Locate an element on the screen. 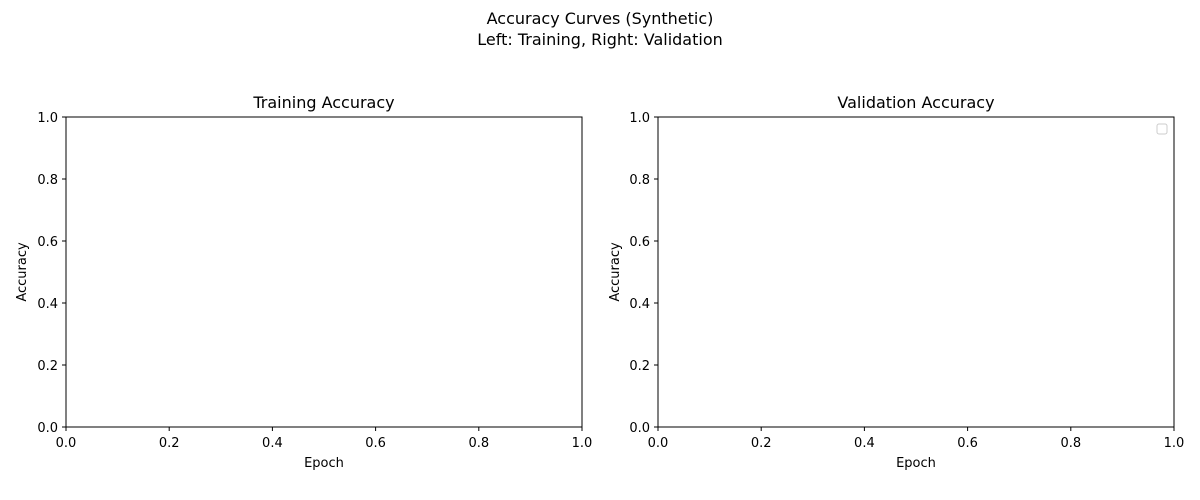 Image resolution: width=1200 pixels, height=500 pixels. validation-x-tick-label: 0.4 is located at coordinates (864, 443).